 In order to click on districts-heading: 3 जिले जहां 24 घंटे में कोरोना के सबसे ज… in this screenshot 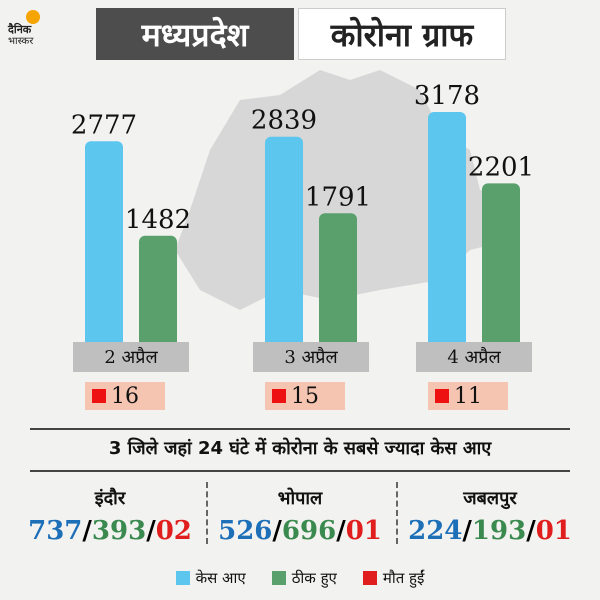, I will do `click(300, 448)`.